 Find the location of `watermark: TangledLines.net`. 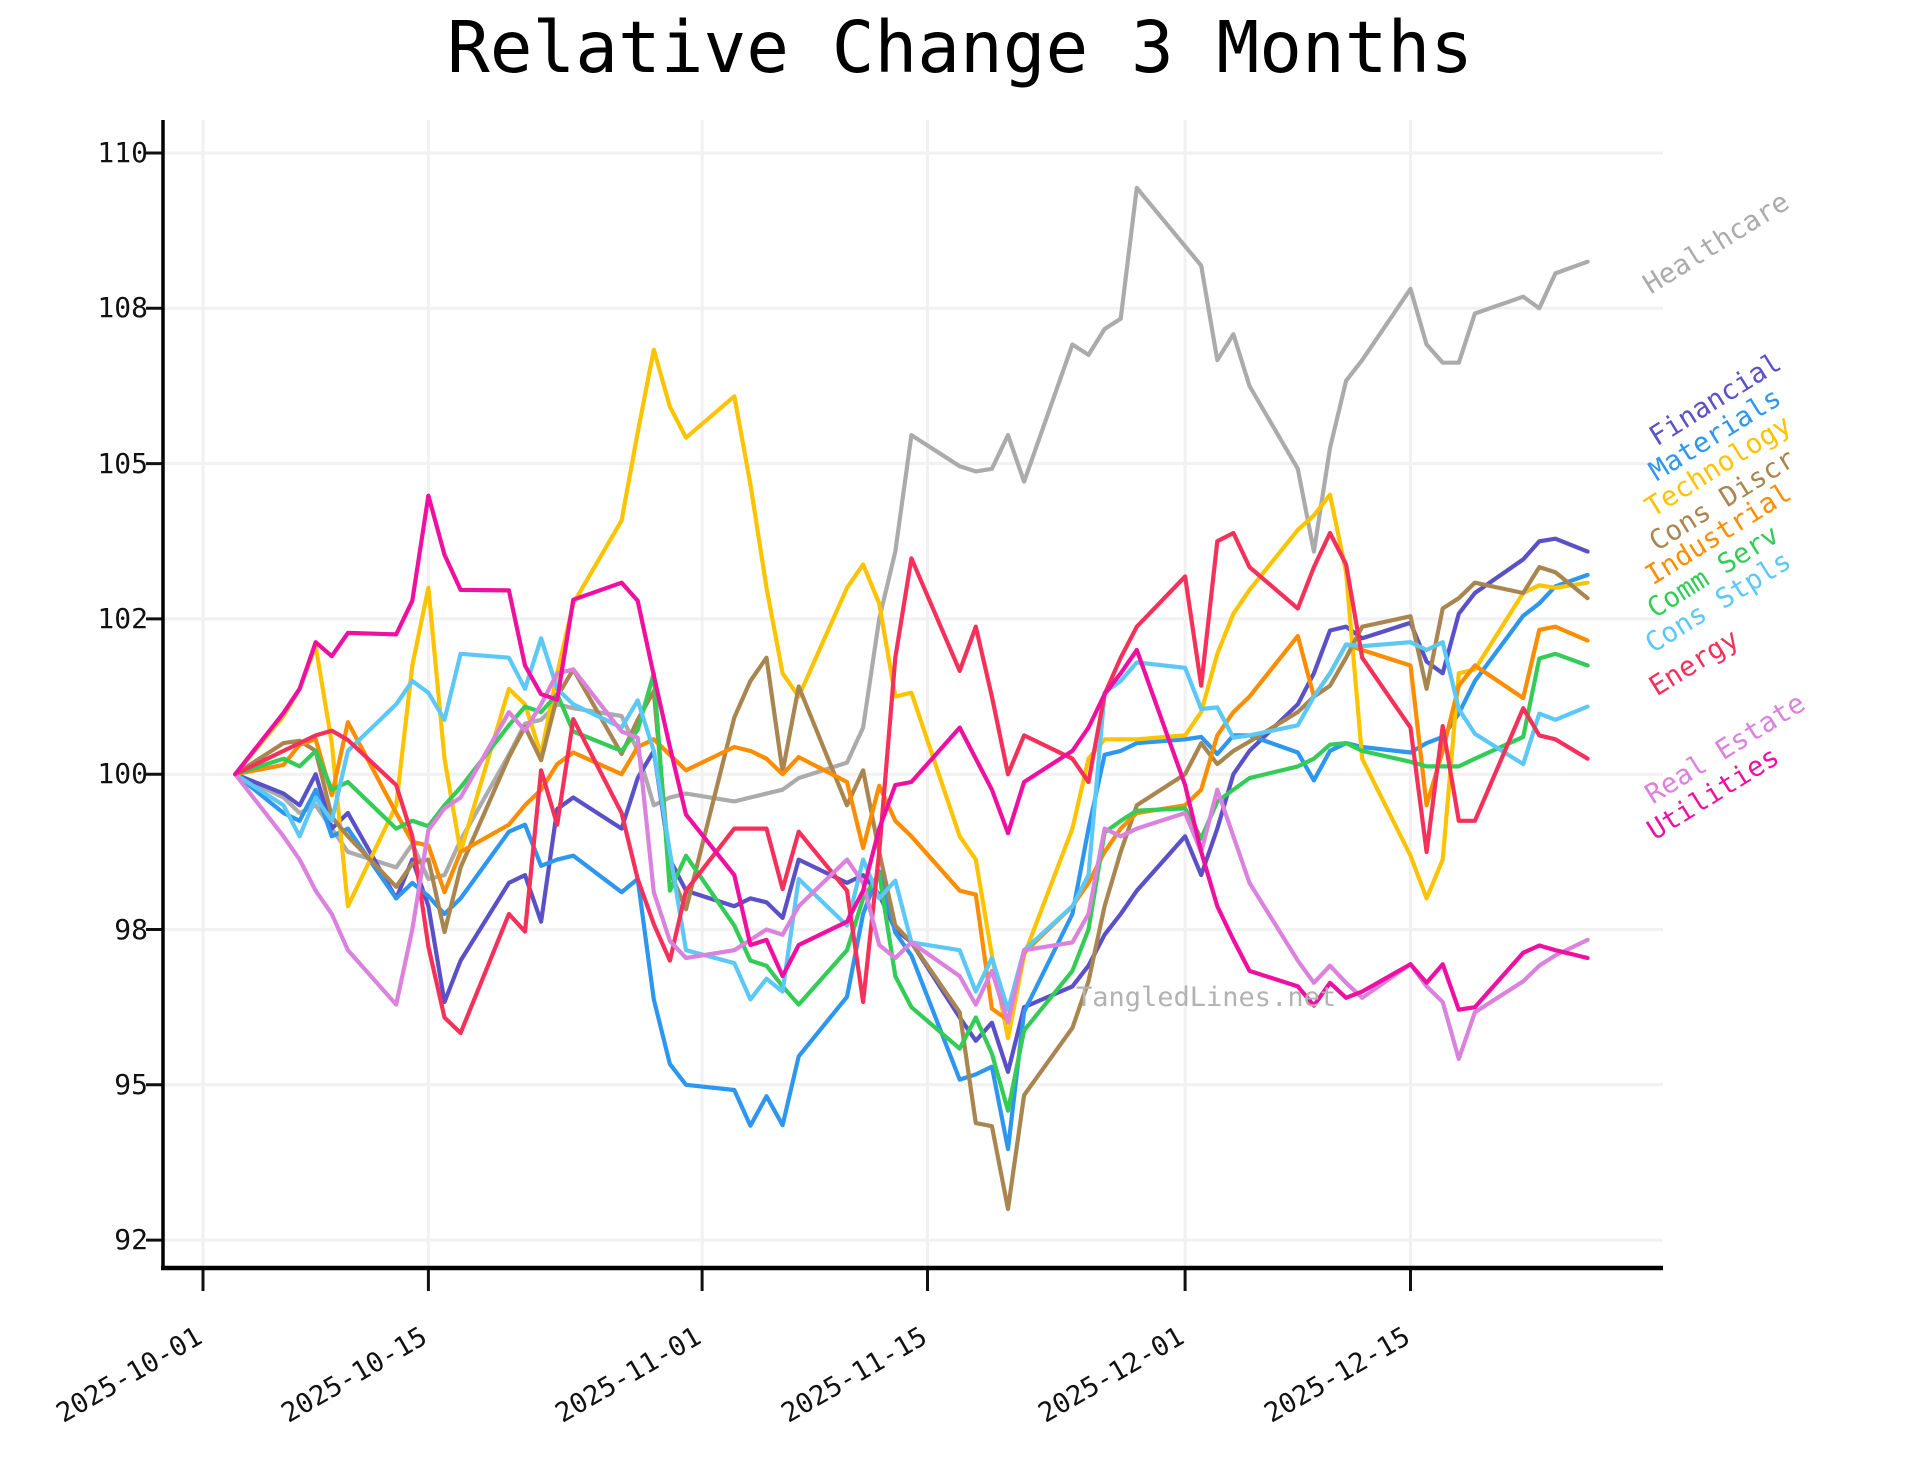

watermark: TangledLines.net is located at coordinates (1206, 997).